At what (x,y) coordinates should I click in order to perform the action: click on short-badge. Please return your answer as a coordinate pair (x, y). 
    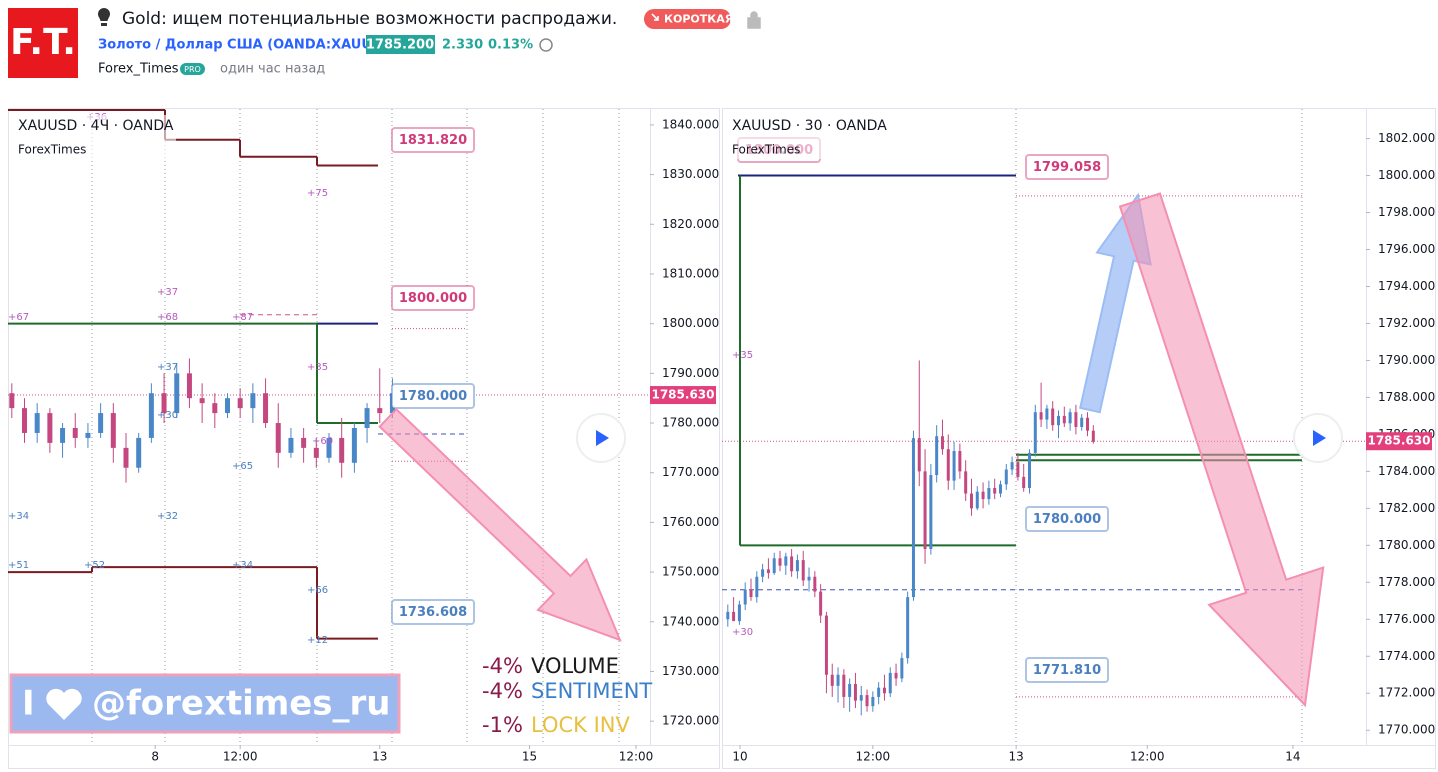
    Looking at the image, I should click on (687, 19).